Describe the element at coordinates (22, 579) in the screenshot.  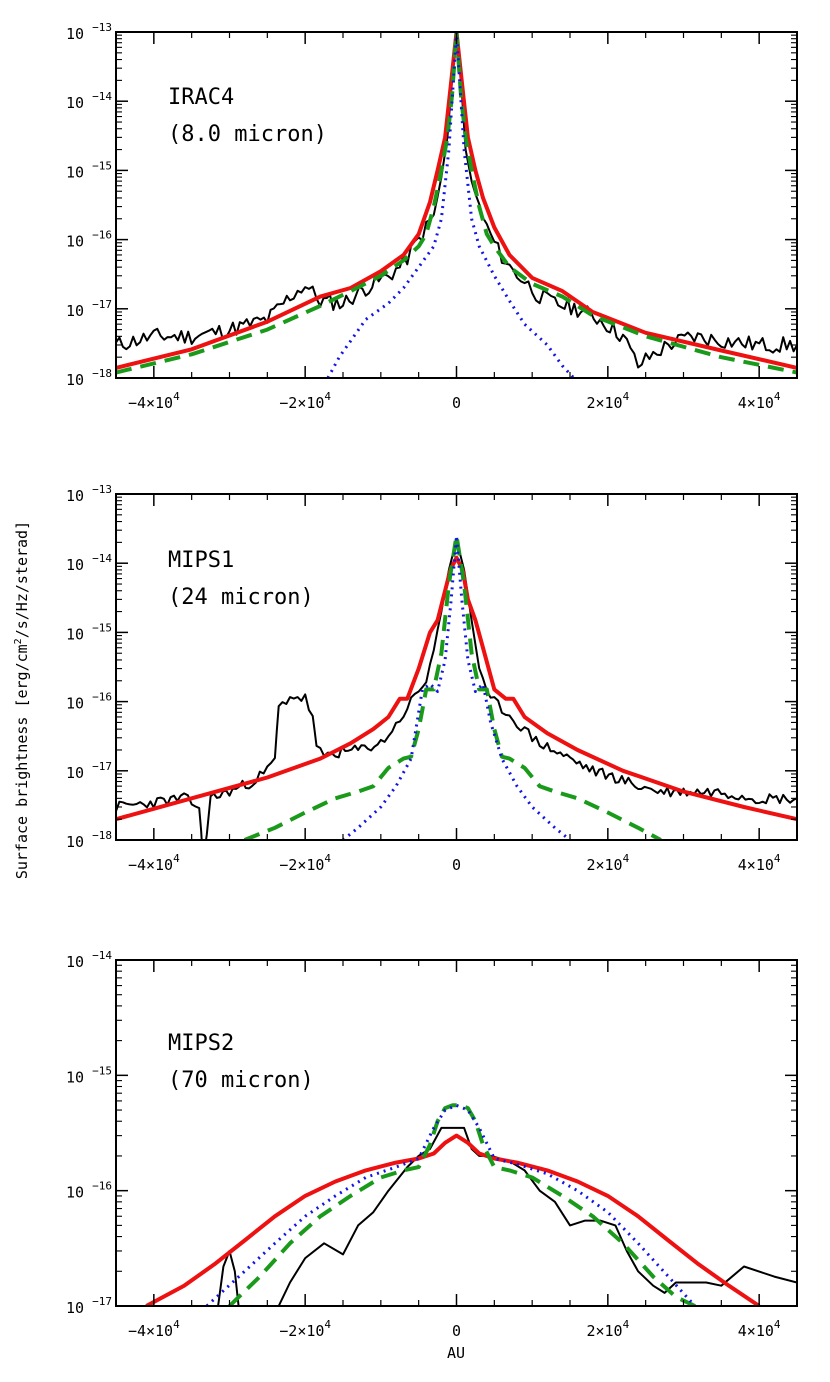
I see `y-axis-label-post: /s/Hz/sterad]` at that location.